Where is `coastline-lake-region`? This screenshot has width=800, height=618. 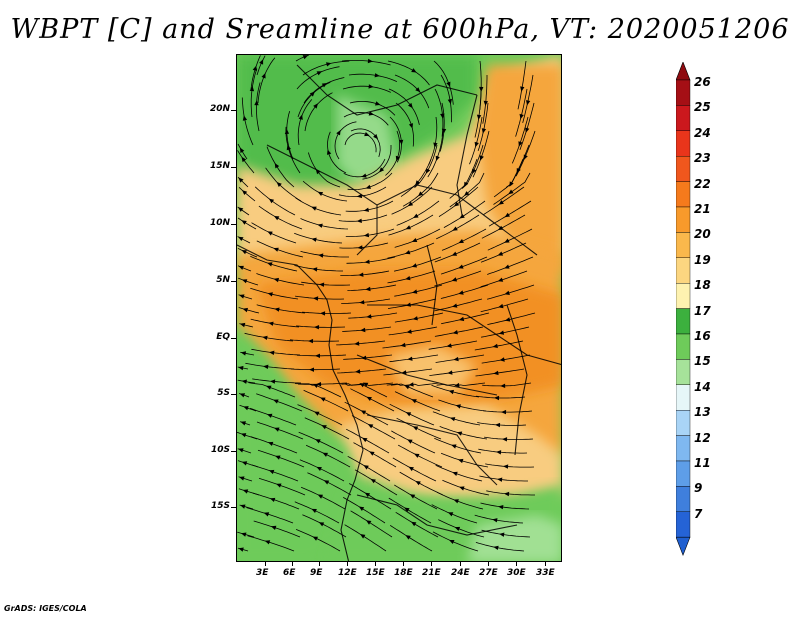 coastline-lake-region is located at coordinates (517, 380).